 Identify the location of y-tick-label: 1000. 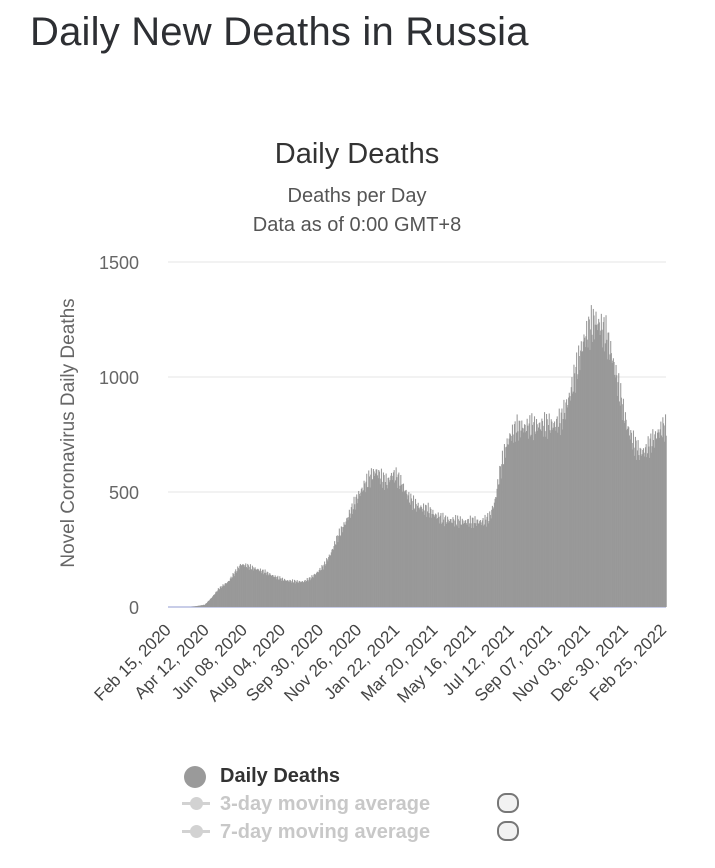
(119, 378).